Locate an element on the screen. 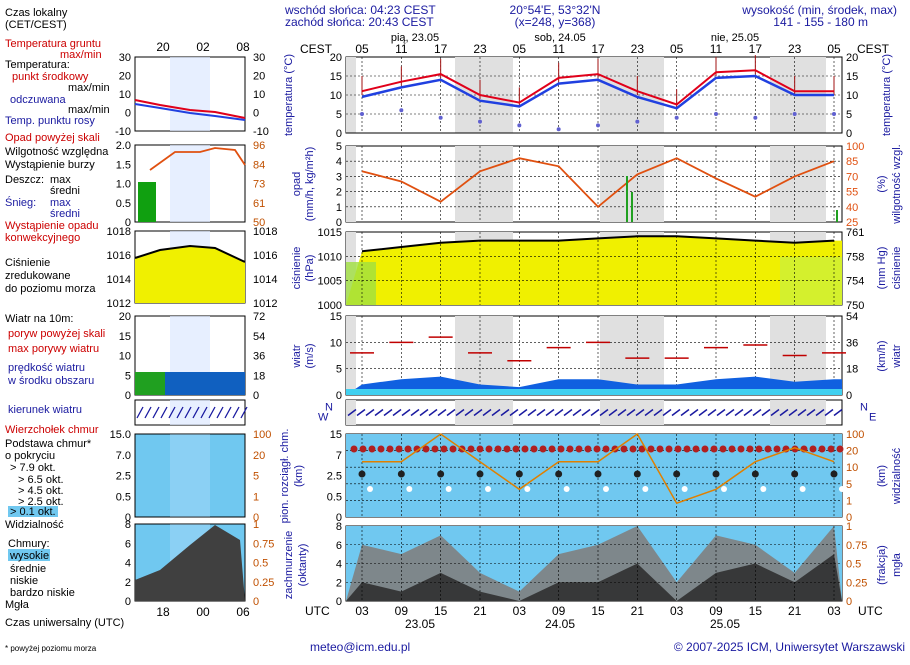 This screenshot has height=665, width=910. local-hour-tick: 11 is located at coordinates (716, 49).